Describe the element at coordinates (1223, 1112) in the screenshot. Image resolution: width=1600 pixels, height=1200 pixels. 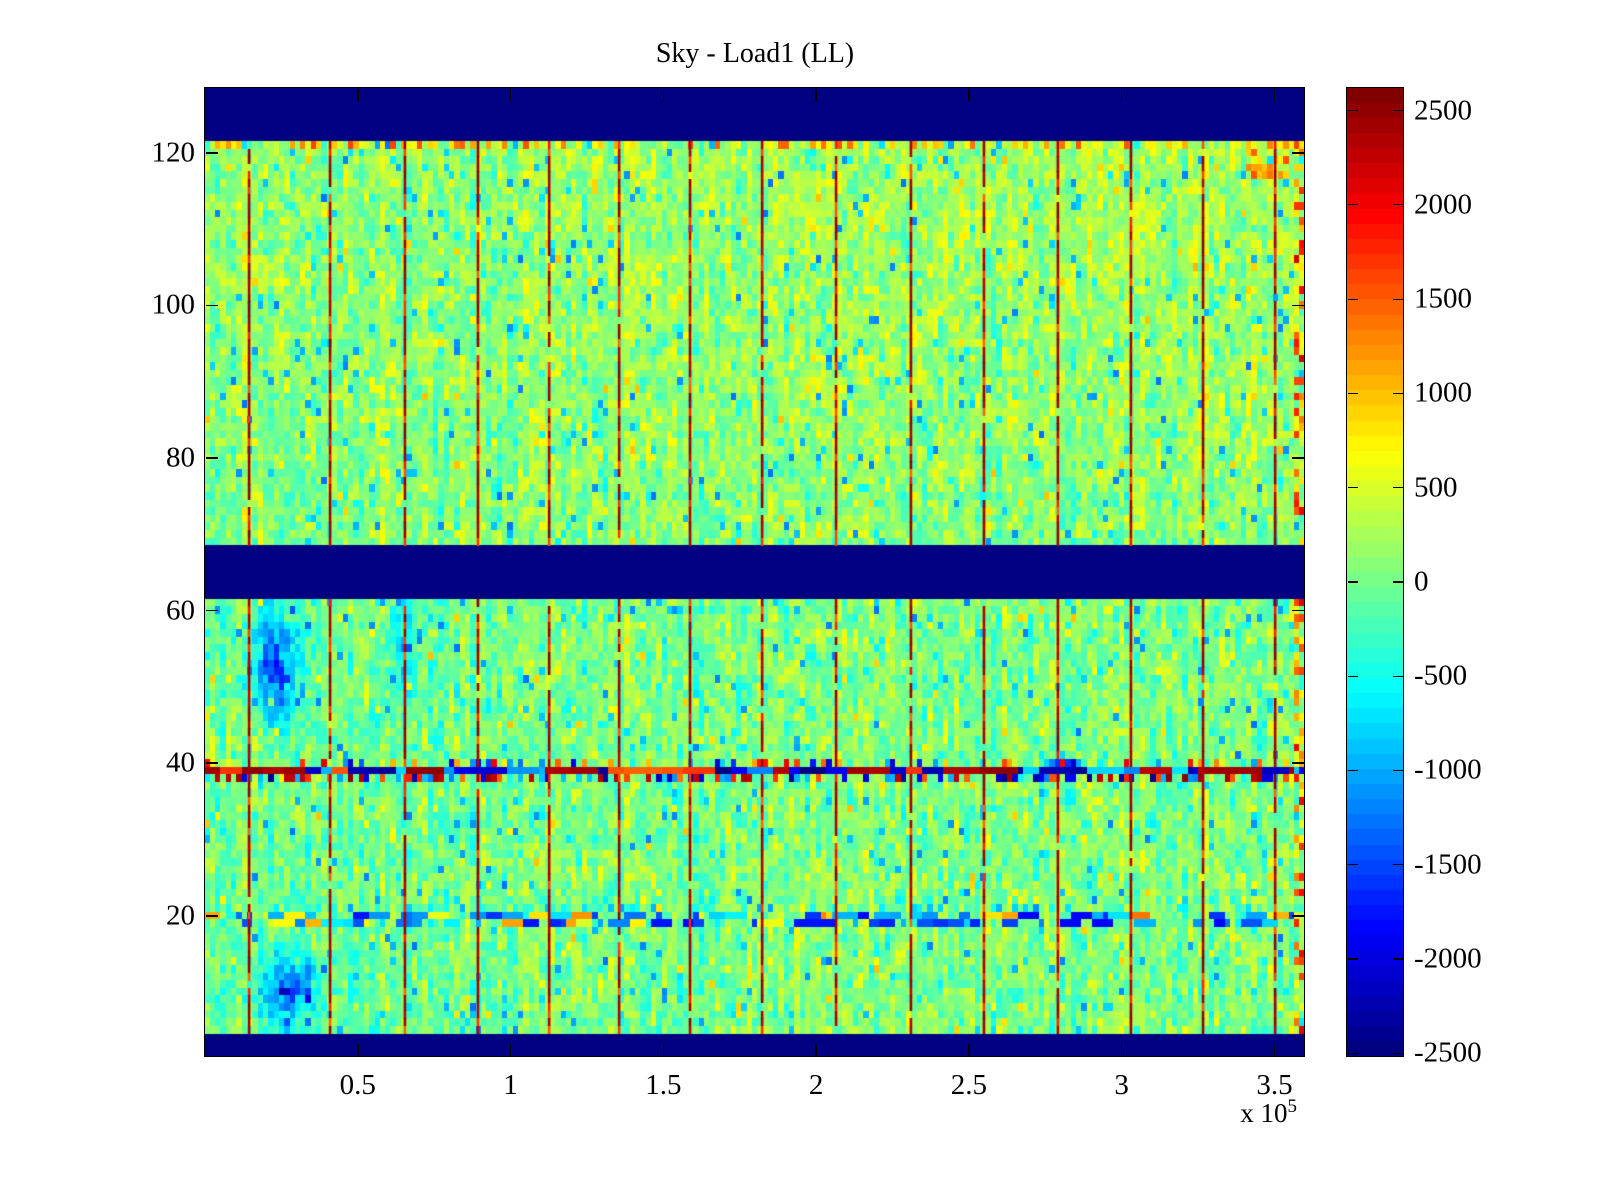
I see `x-axis-exponent-label: x 105` at that location.